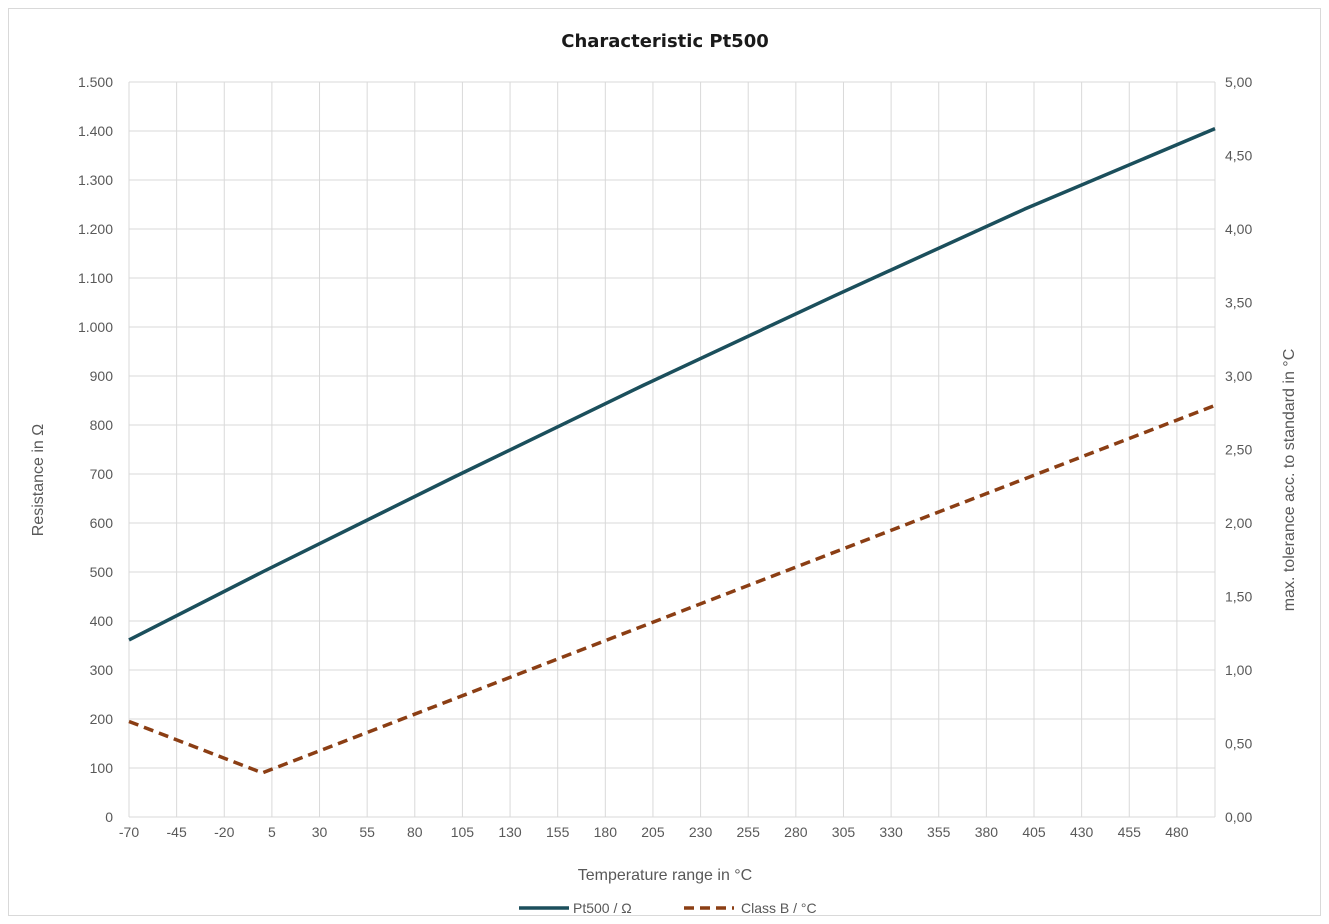  I want to click on x-tick-label: 130, so click(510, 832).